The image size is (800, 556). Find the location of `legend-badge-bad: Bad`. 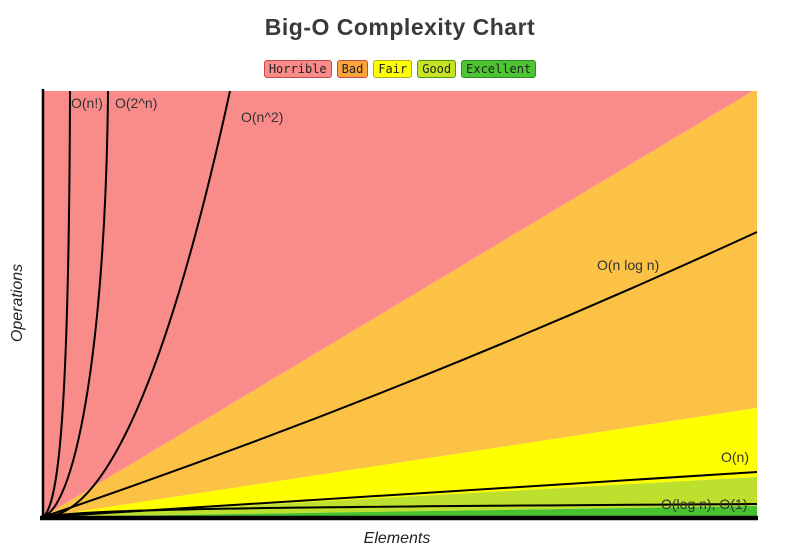

legend-badge-bad: Bad is located at coordinates (352, 69).